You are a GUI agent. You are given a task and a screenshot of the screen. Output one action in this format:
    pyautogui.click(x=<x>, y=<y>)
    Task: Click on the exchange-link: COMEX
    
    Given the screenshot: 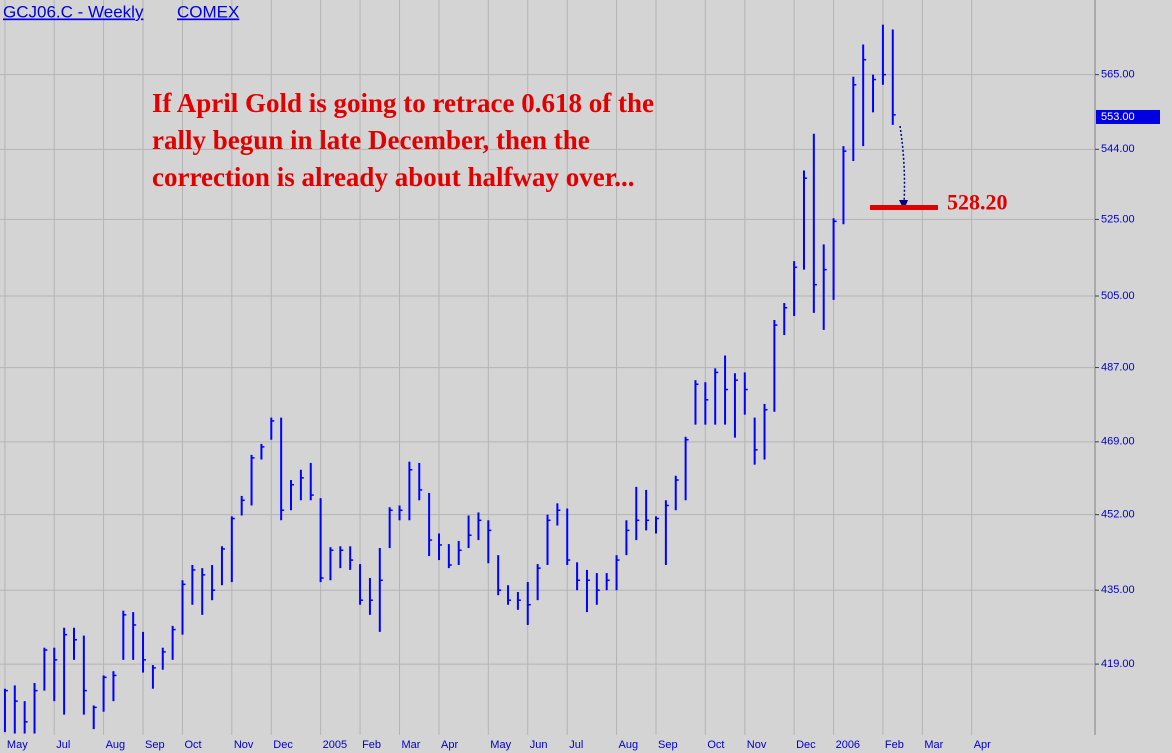 What is the action you would take?
    pyautogui.click(x=208, y=11)
    